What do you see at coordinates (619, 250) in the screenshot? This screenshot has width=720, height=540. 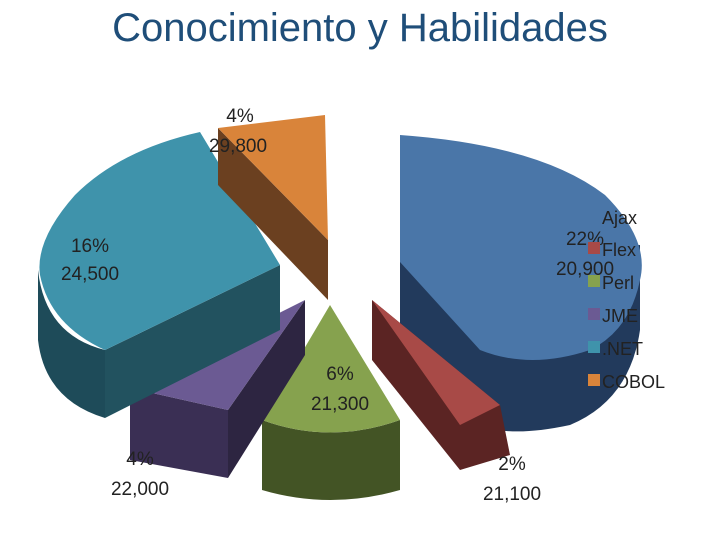 I see `legend-label-flex: Flex` at bounding box center [619, 250].